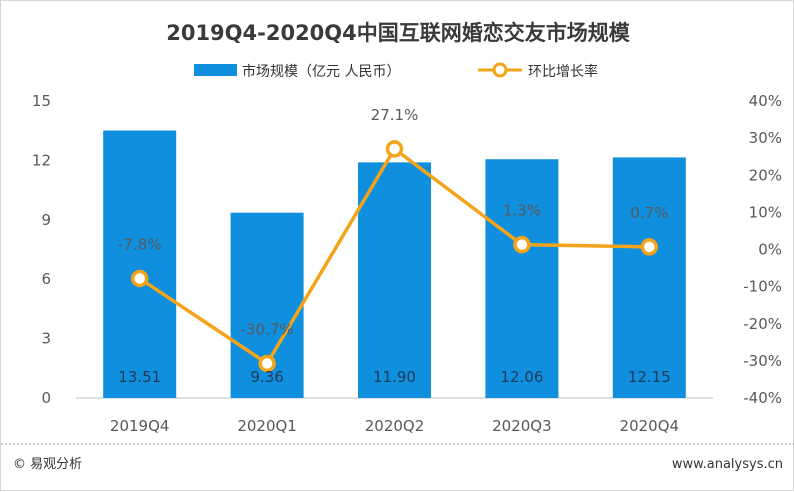 The width and height of the screenshot is (794, 492). Describe the element at coordinates (140, 244) in the screenshot. I see `growth-rate-label: -7.8%` at that location.